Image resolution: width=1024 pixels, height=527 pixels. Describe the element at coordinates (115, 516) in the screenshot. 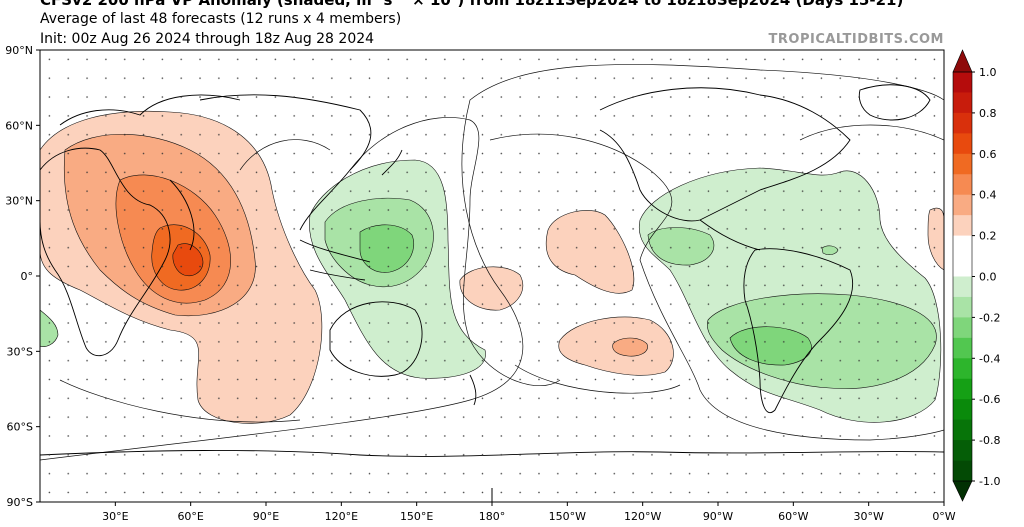

I see `lon-tick-label: 30°E` at that location.